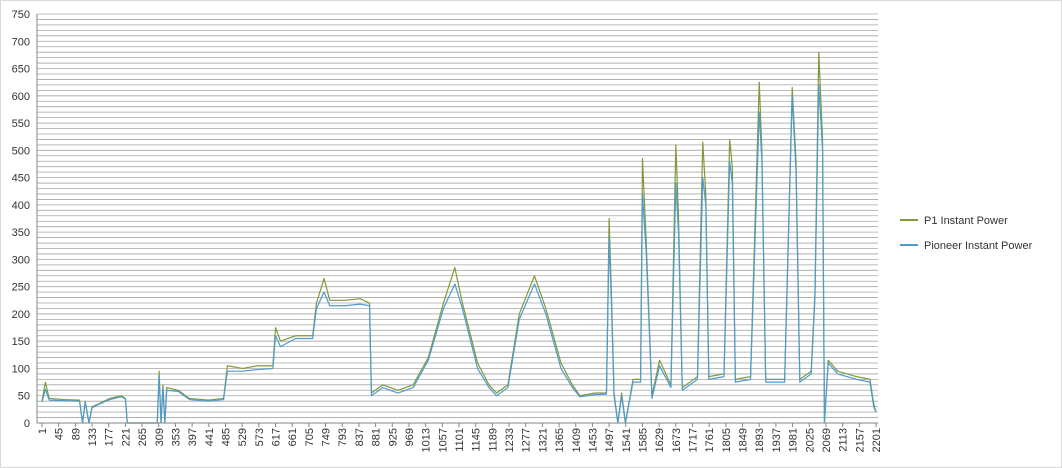 Image resolution: width=1062 pixels, height=468 pixels. What do you see at coordinates (143, 437) in the screenshot?
I see `x-tick-label: 265` at bounding box center [143, 437].